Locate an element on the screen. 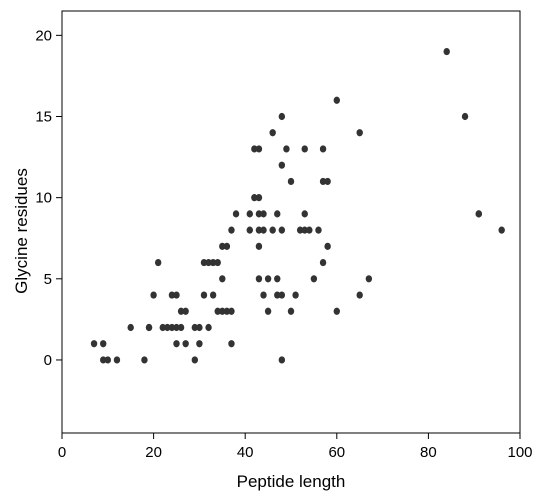 This screenshot has width=536, height=493. y-tick-label: 20 is located at coordinates (43, 35).